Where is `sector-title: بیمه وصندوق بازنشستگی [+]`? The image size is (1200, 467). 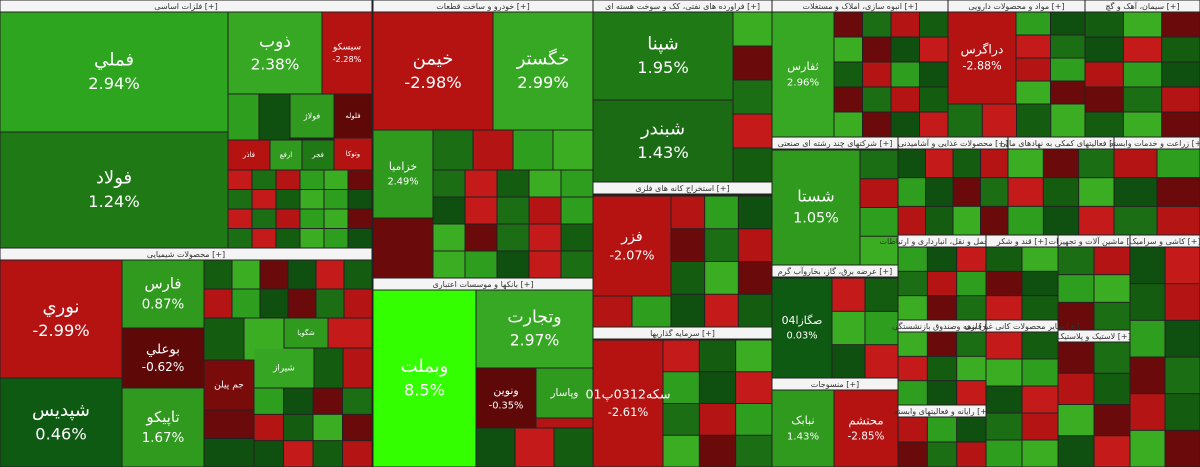
sector-title: بیمه وصندوق بازنشستگی [+] is located at coordinates (942, 326).